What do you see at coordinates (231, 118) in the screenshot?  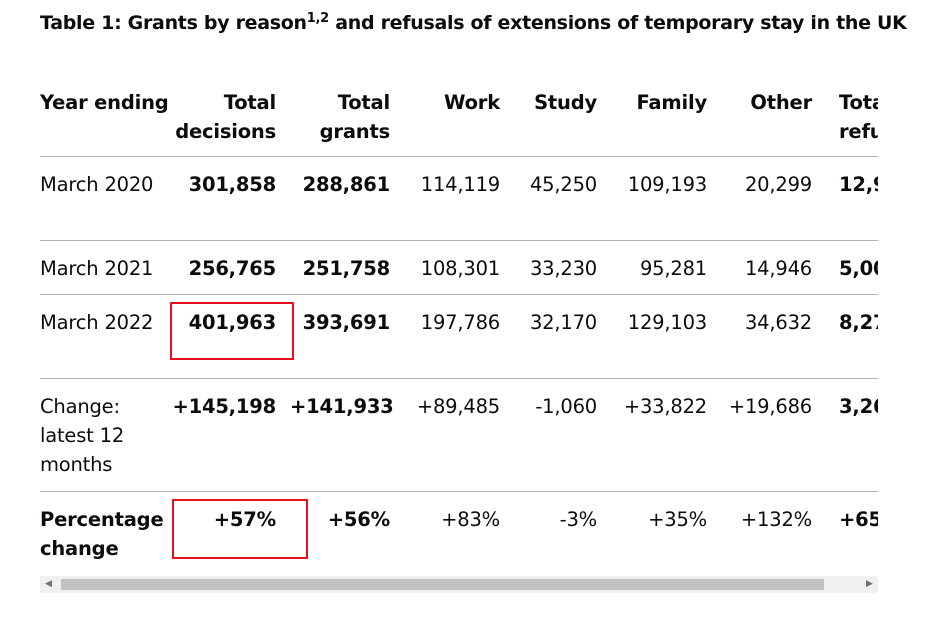 I see `header-total-decisions: Total decisions` at bounding box center [231, 118].